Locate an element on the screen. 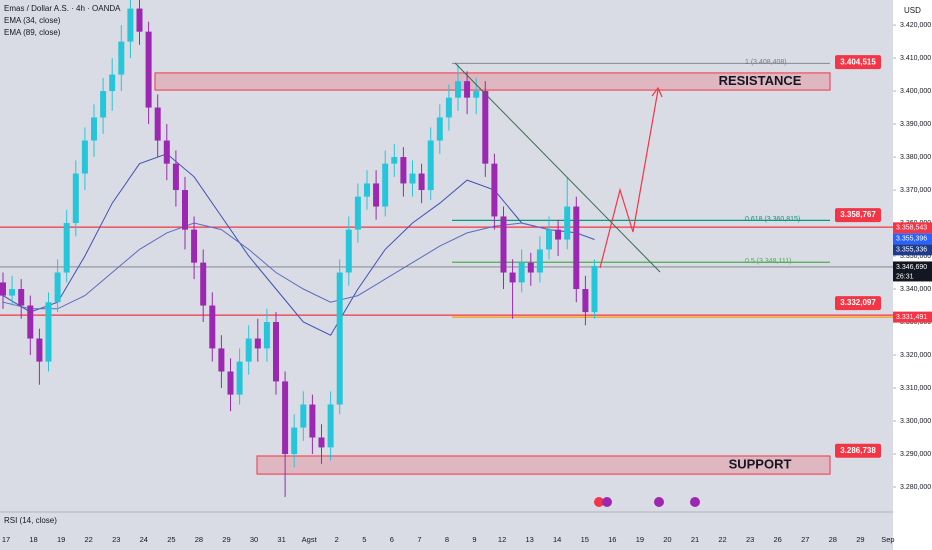 The image size is (932, 550). price-tag-label: 3.358,543 is located at coordinates (911, 228).